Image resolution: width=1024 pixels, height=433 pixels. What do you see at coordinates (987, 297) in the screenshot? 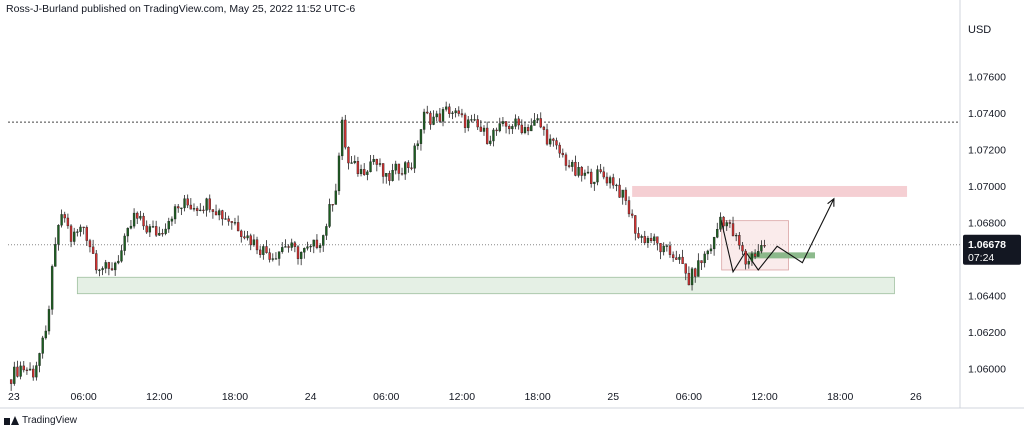
I see `price-tick-label: 1.06400` at bounding box center [987, 297].